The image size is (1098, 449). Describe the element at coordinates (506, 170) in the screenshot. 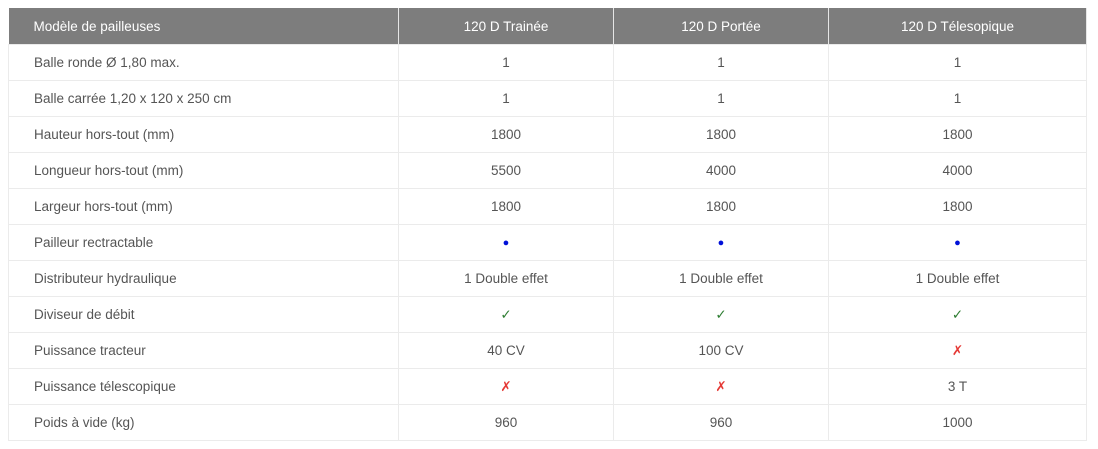

I see `cell-value: 5500` at that location.